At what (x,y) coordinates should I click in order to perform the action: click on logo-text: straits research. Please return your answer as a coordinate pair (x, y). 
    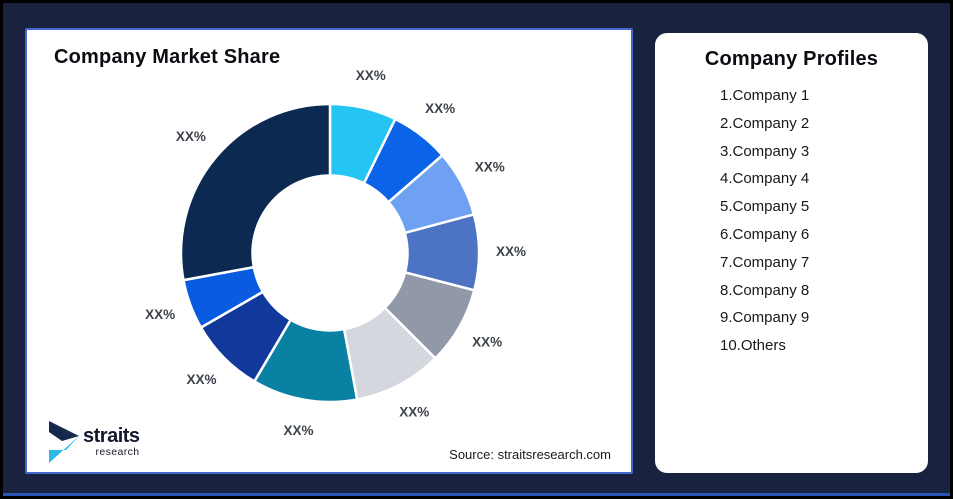
    Looking at the image, I should click on (111, 442).